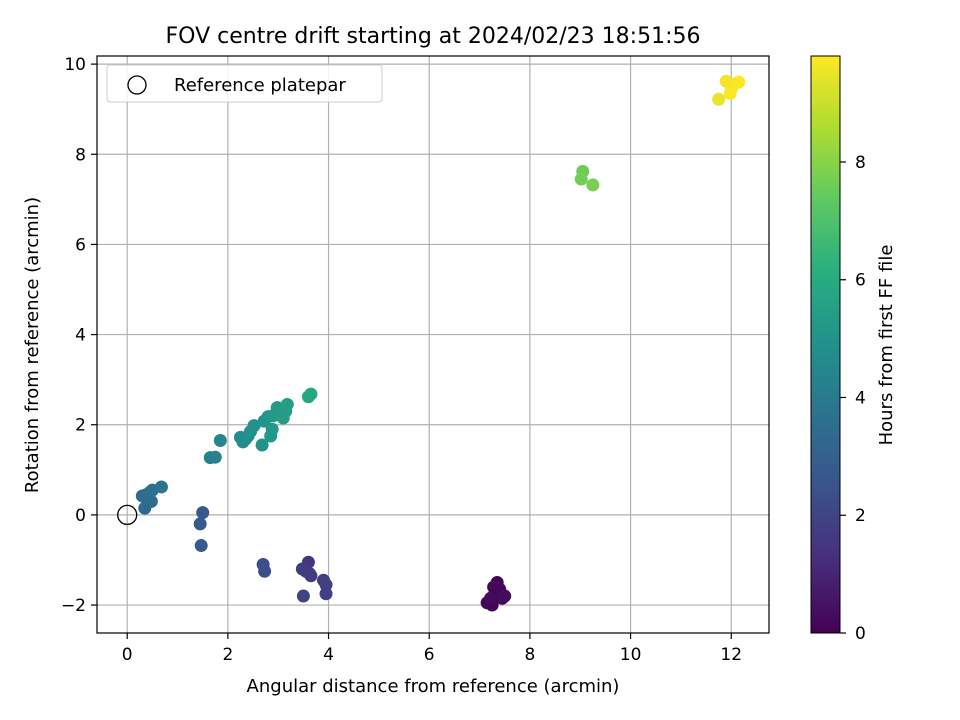  I want to click on colorbar-label: Hours from first FF file, so click(886, 345).